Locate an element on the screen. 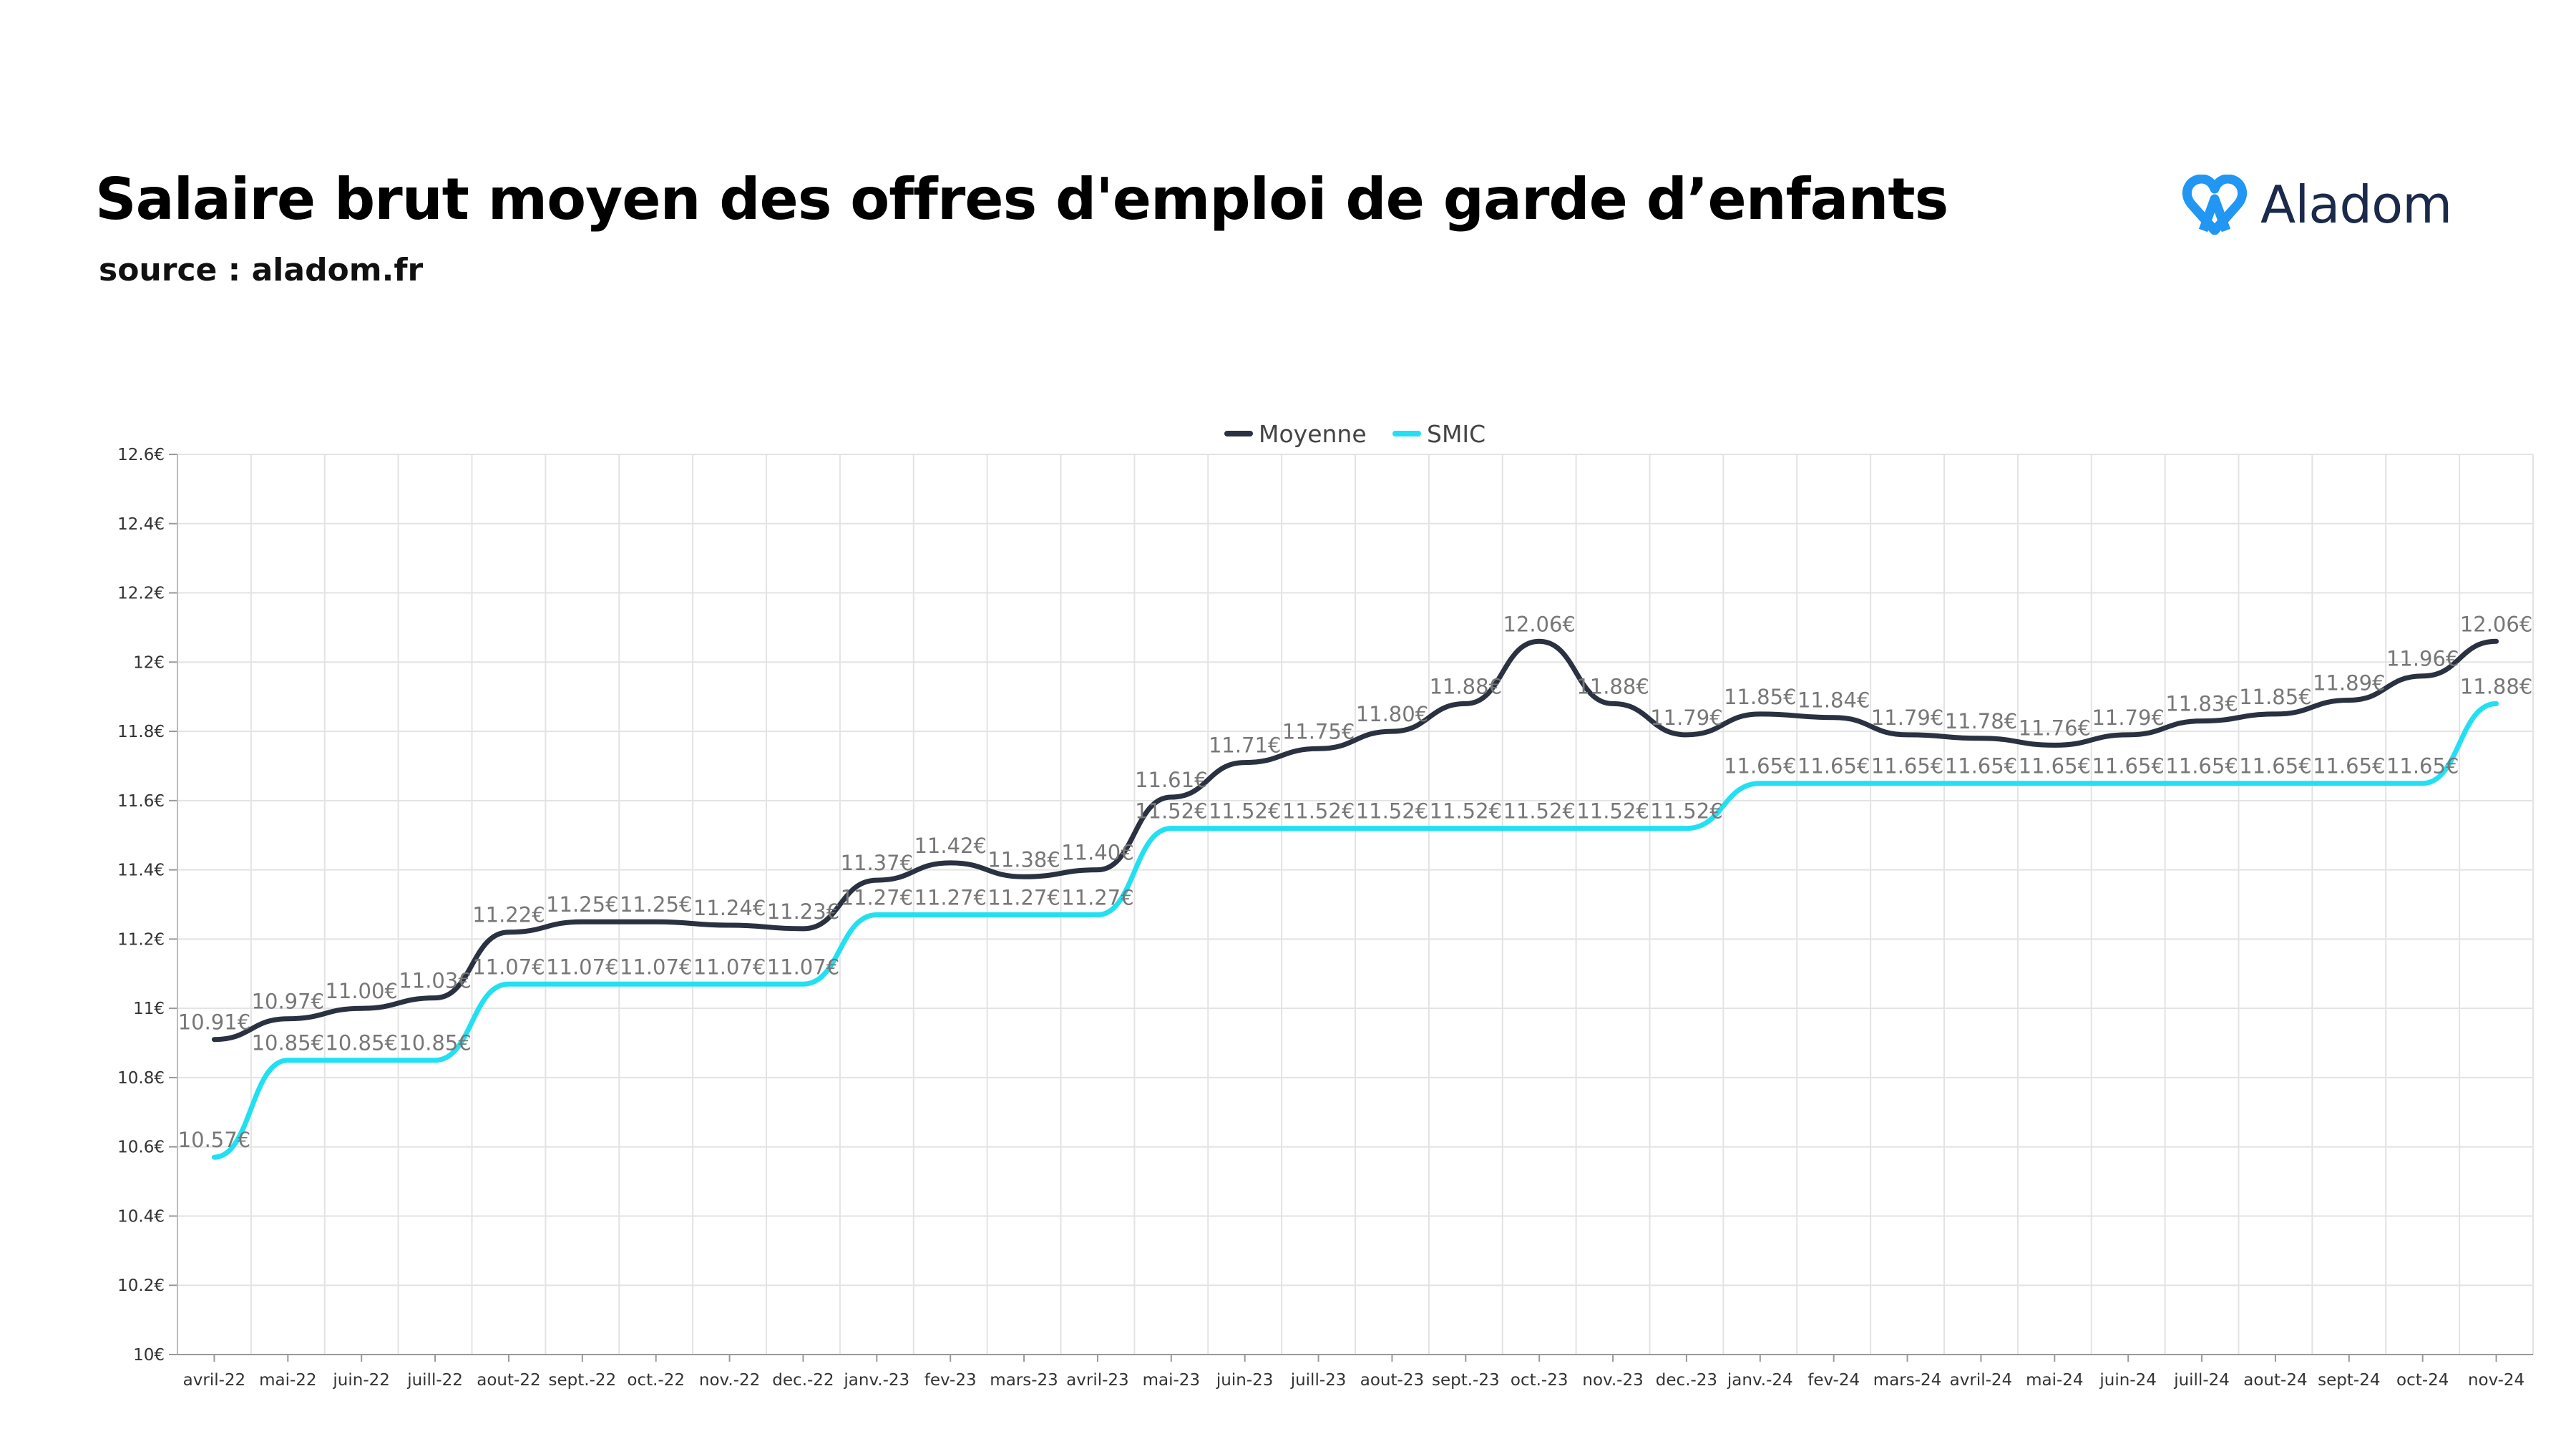 The image size is (2576, 1449). x-tick-label: sept-24 is located at coordinates (2349, 1380).